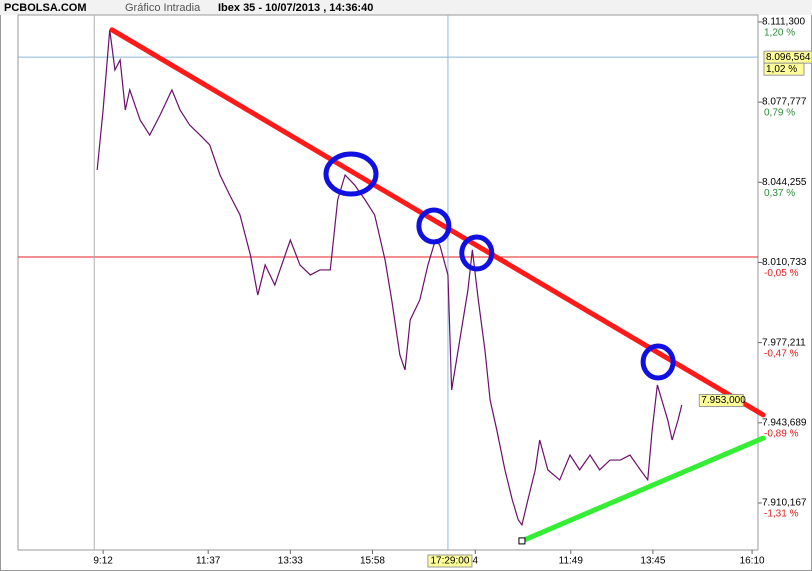 This screenshot has width=812, height=571. What do you see at coordinates (779, 193) in the screenshot?
I see `y-tick-pct-label: 0,37 %` at bounding box center [779, 193].